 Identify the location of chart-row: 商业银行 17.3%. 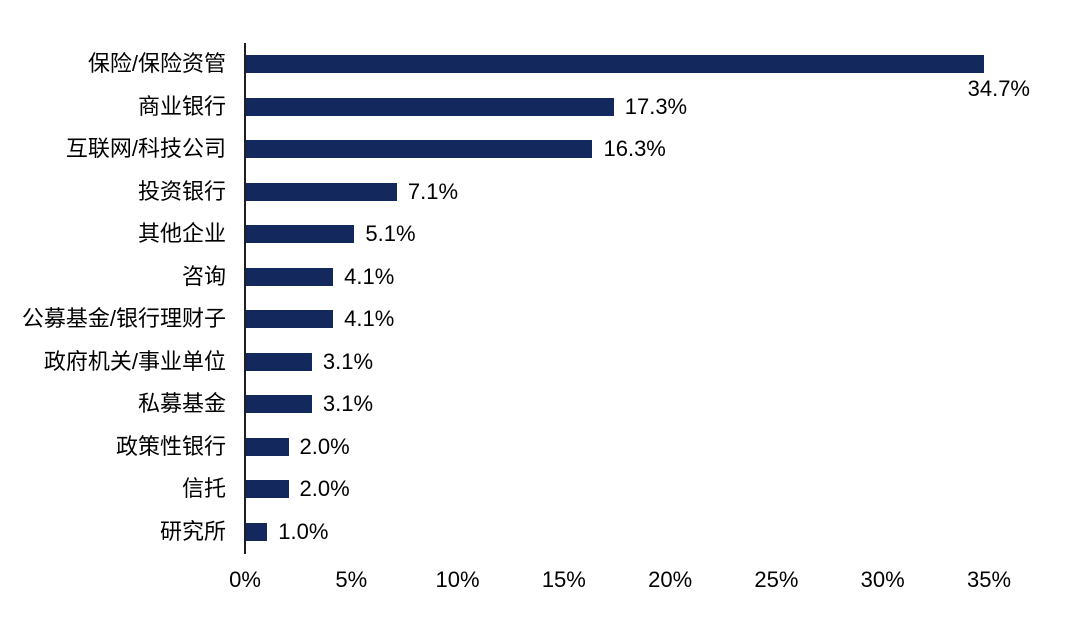
(540, 107).